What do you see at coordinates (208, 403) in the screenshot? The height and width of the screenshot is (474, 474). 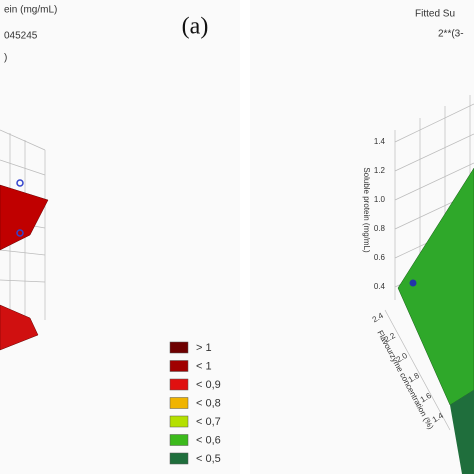 I see `legend-label: < 0,8` at bounding box center [208, 403].